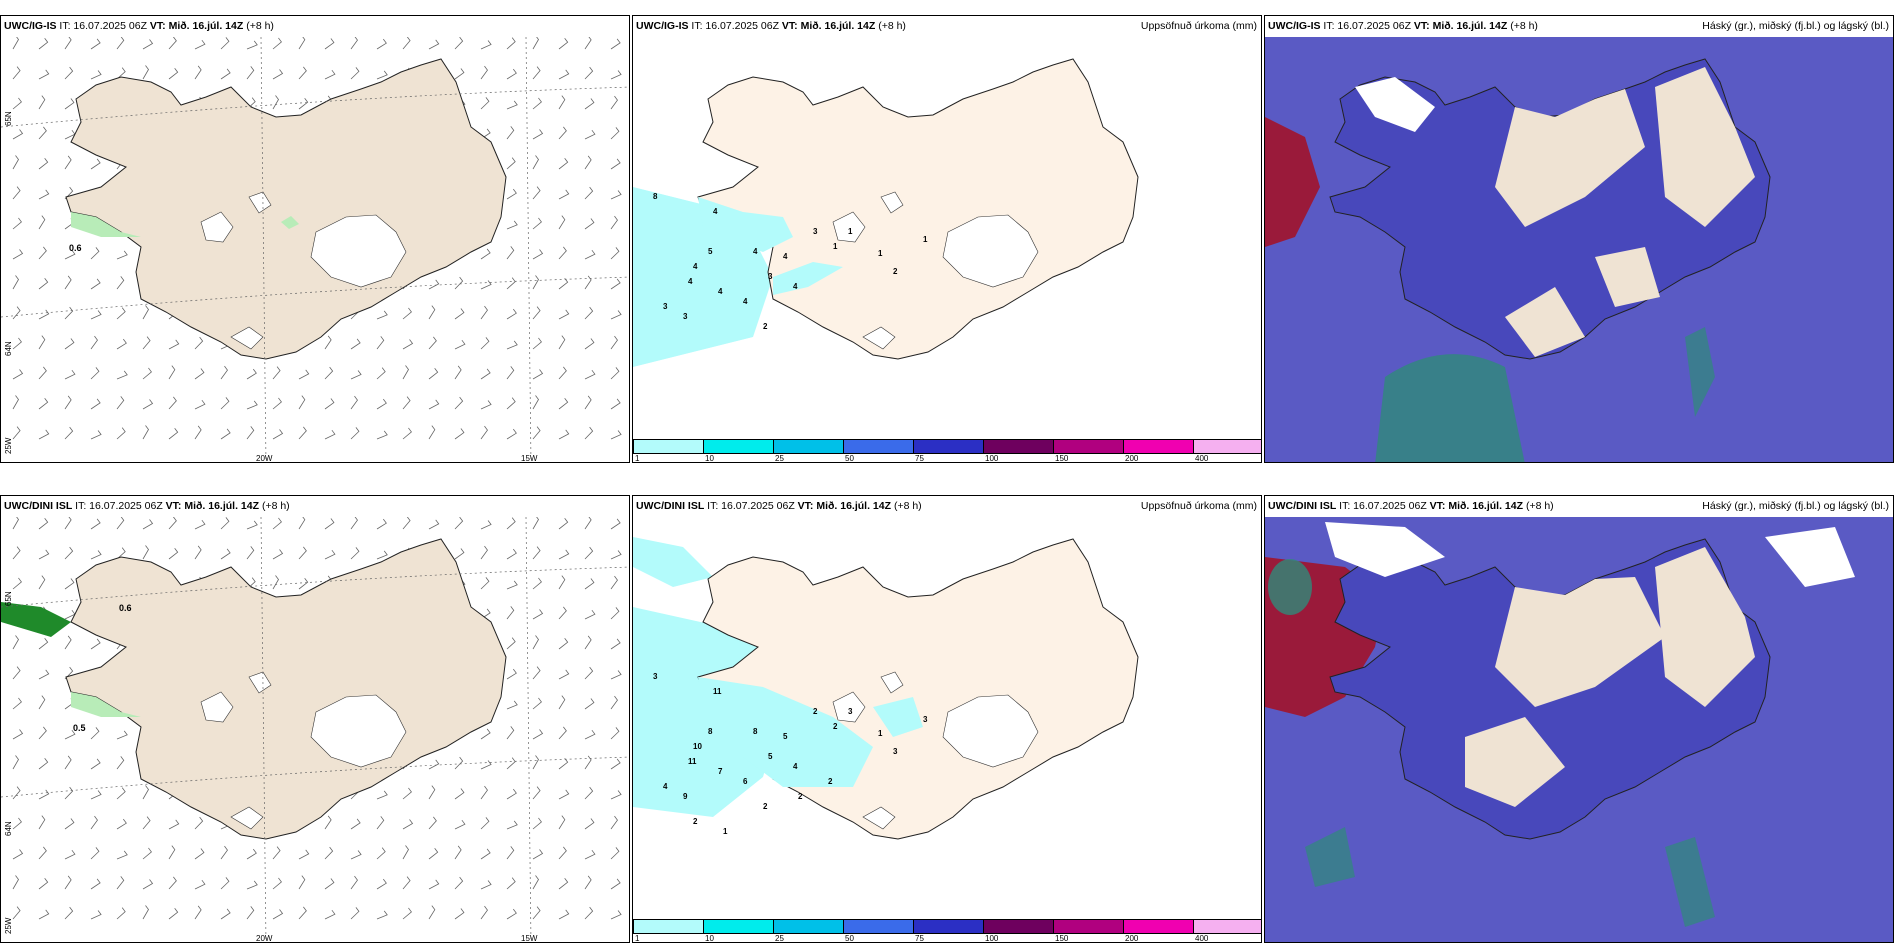  I want to click on colorbar-tick-label: 75, so click(919, 938).